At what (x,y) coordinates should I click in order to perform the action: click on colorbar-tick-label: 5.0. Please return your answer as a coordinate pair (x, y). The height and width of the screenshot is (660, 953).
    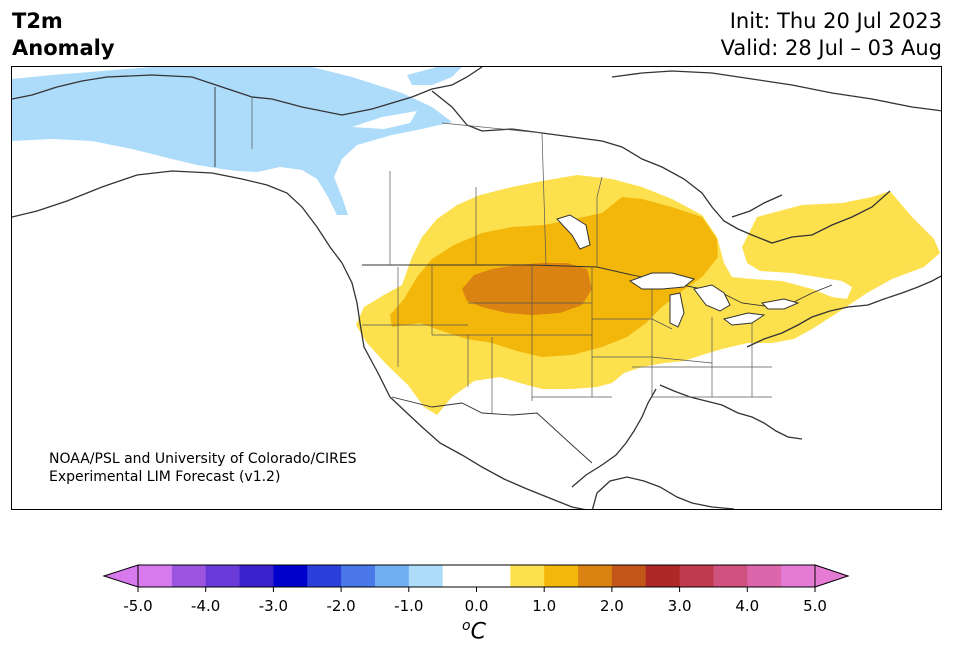
    Looking at the image, I should click on (815, 606).